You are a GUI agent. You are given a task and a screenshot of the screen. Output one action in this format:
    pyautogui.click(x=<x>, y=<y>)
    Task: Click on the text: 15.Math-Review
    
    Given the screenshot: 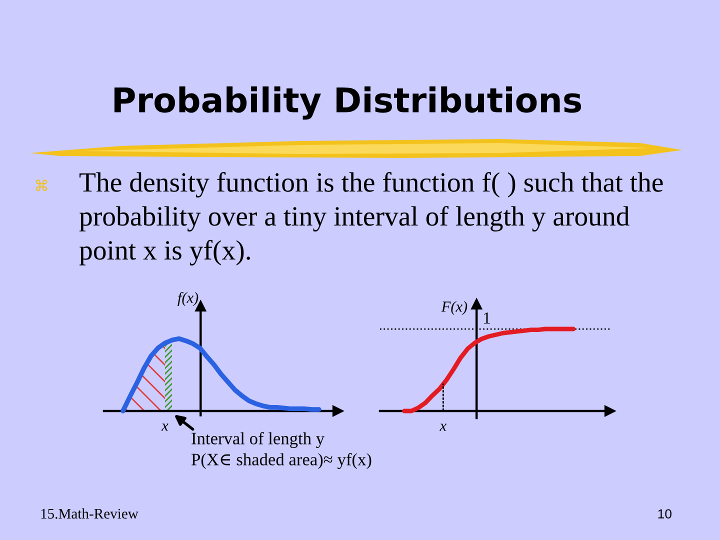 What is the action you would take?
    pyautogui.click(x=89, y=513)
    